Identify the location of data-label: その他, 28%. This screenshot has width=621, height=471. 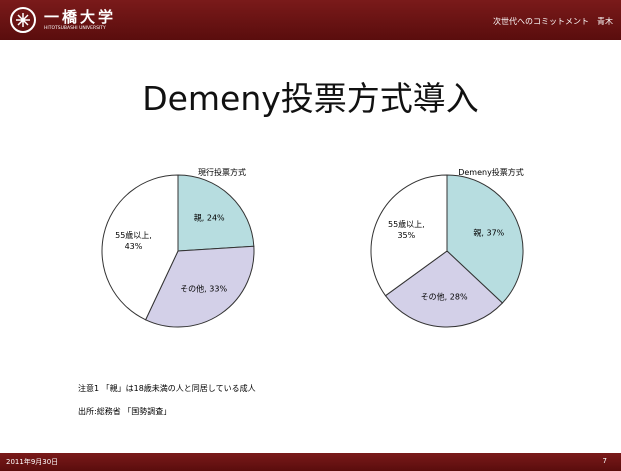
(444, 296).